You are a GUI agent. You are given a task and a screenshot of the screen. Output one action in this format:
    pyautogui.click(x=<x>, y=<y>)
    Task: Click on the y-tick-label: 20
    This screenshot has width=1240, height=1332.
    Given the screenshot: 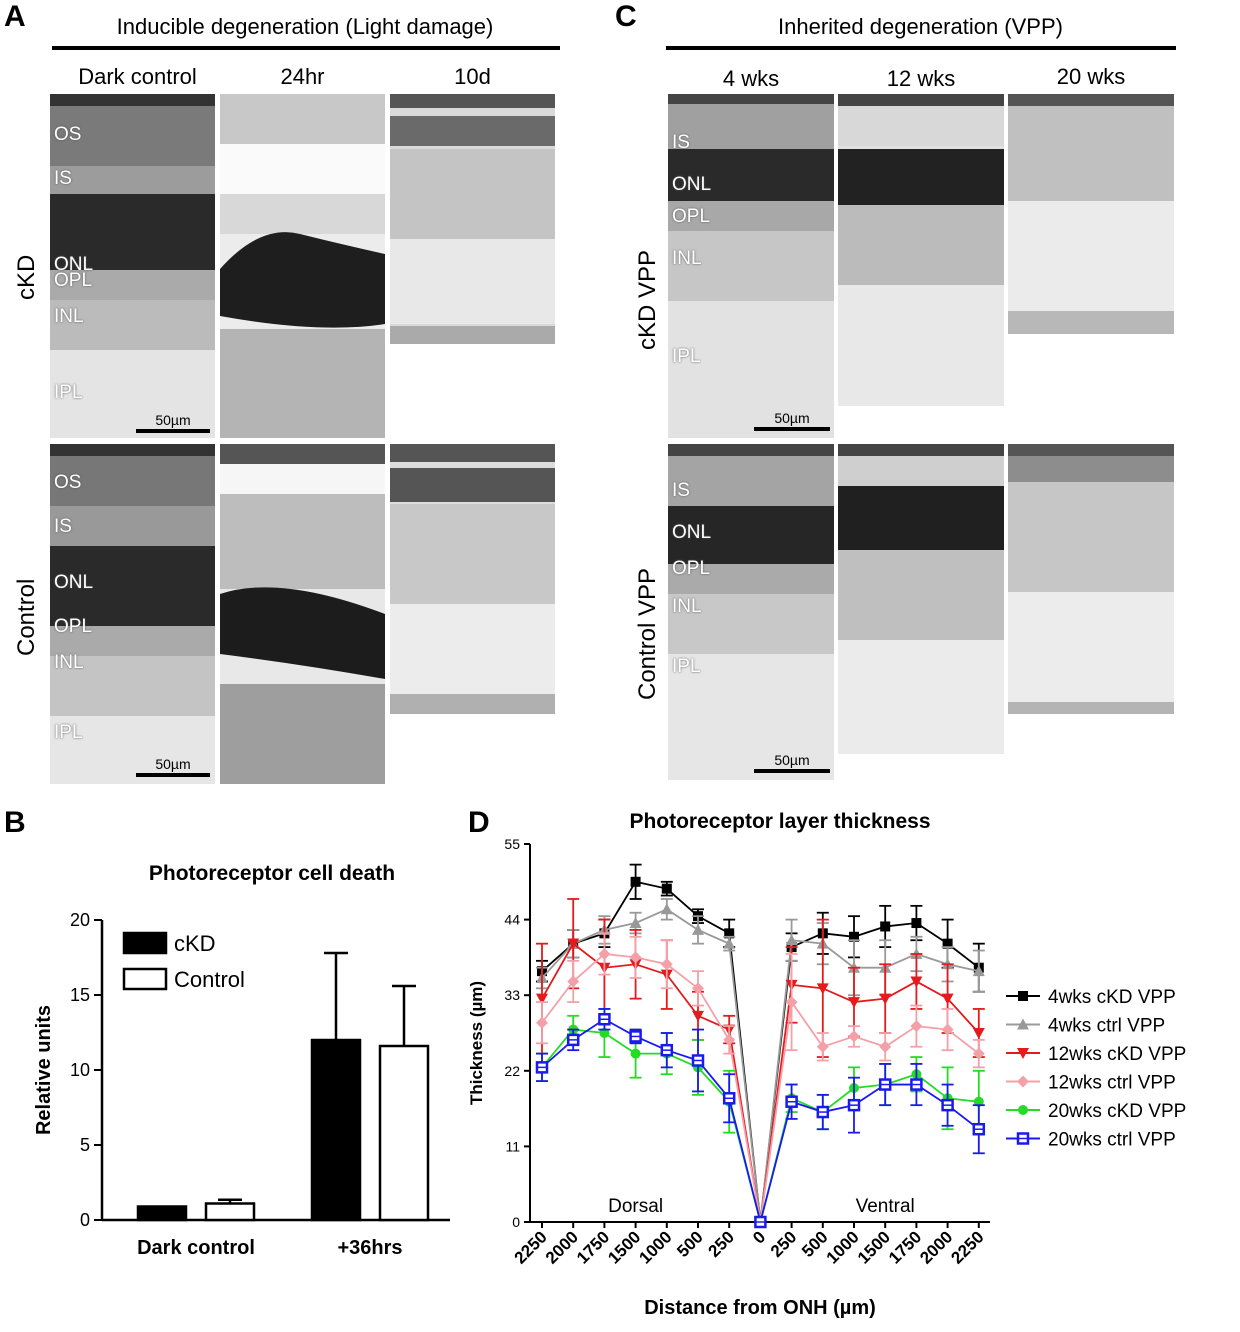 What is the action you would take?
    pyautogui.click(x=80, y=920)
    